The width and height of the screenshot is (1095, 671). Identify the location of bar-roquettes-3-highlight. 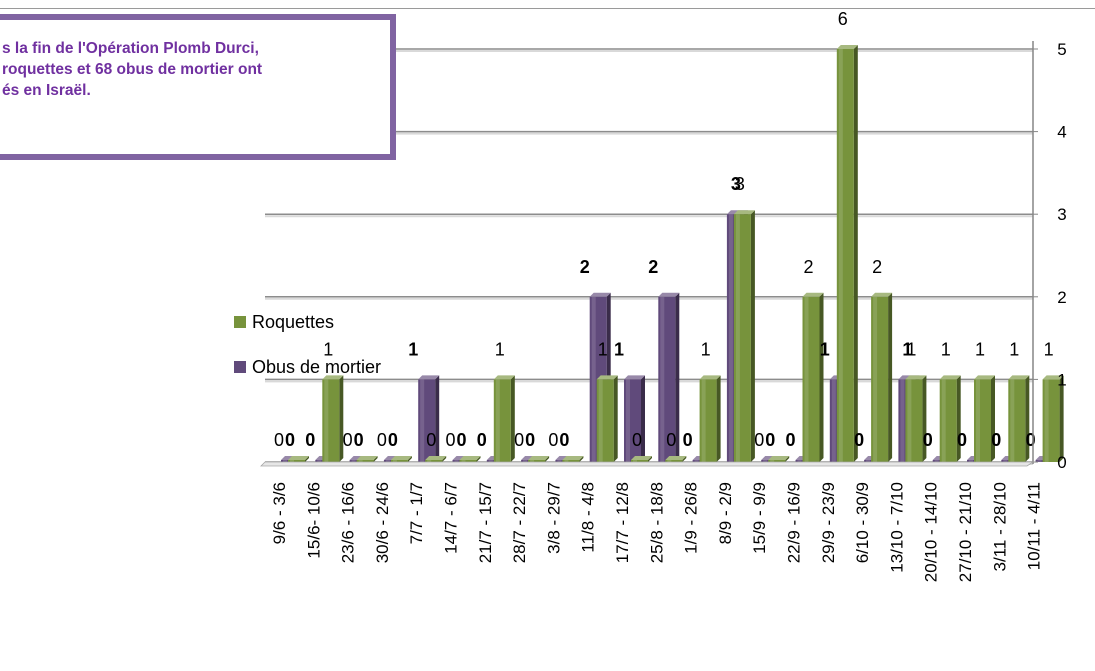
(394, 461).